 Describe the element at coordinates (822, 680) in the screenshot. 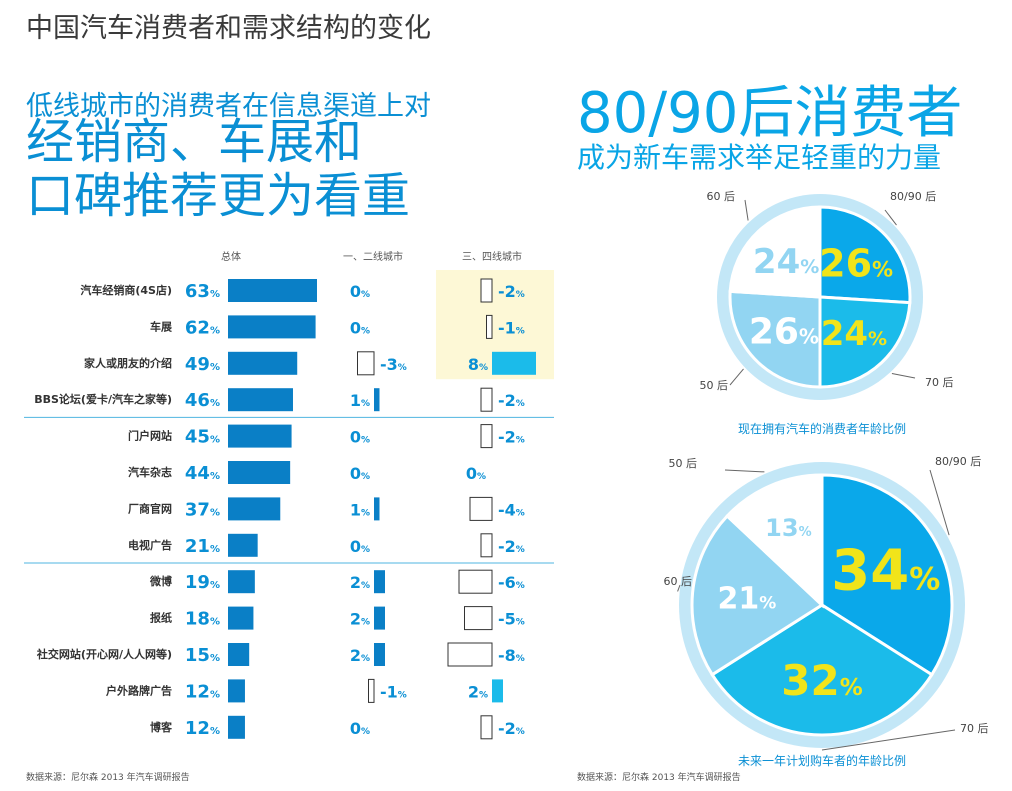

I see `pie-value-label: 32%` at that location.